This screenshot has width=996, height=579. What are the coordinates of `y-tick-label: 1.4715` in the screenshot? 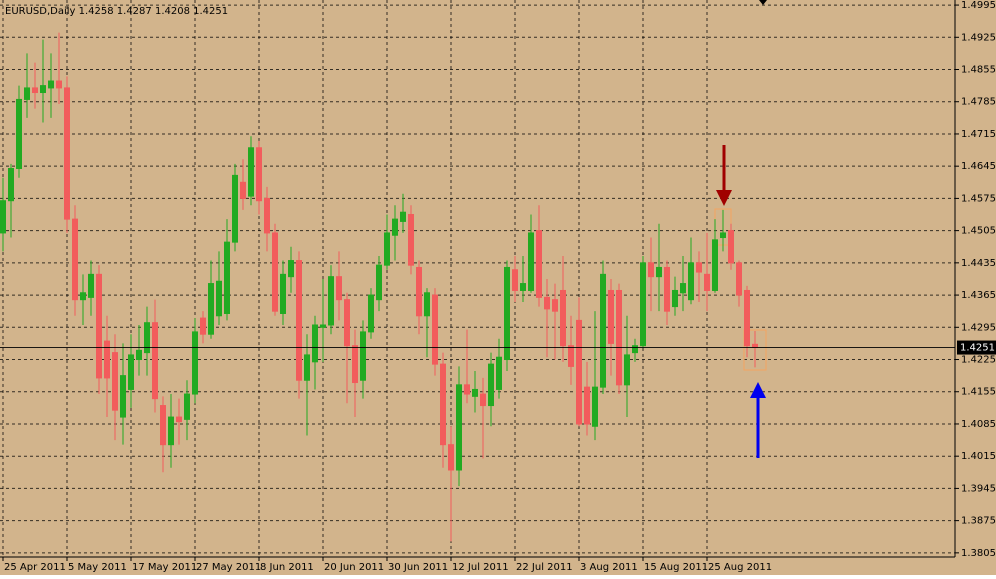 It's located at (978, 134).